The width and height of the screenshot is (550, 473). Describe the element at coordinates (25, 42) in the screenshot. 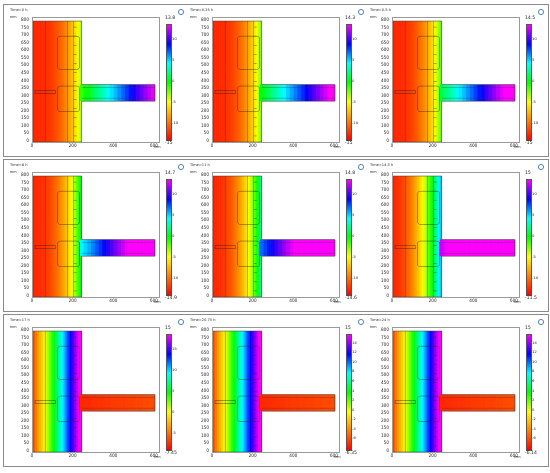

I see `y-tick-label: 650` at that location.